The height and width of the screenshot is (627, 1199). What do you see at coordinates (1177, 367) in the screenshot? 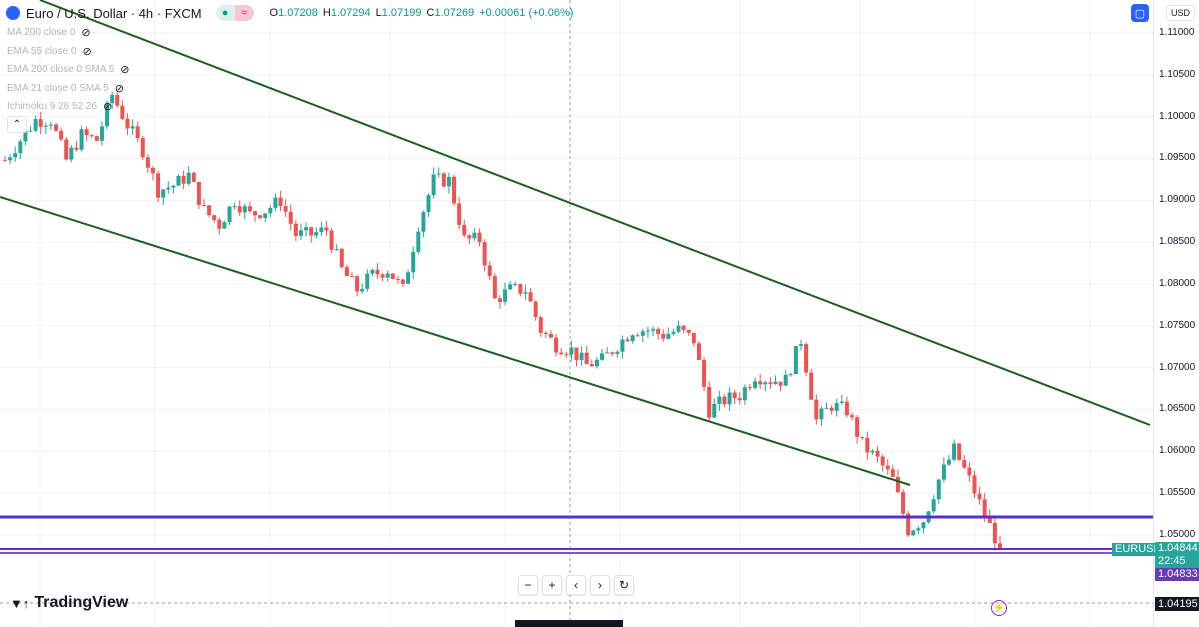
I see `price-tick: 1.07000` at bounding box center [1177, 367].